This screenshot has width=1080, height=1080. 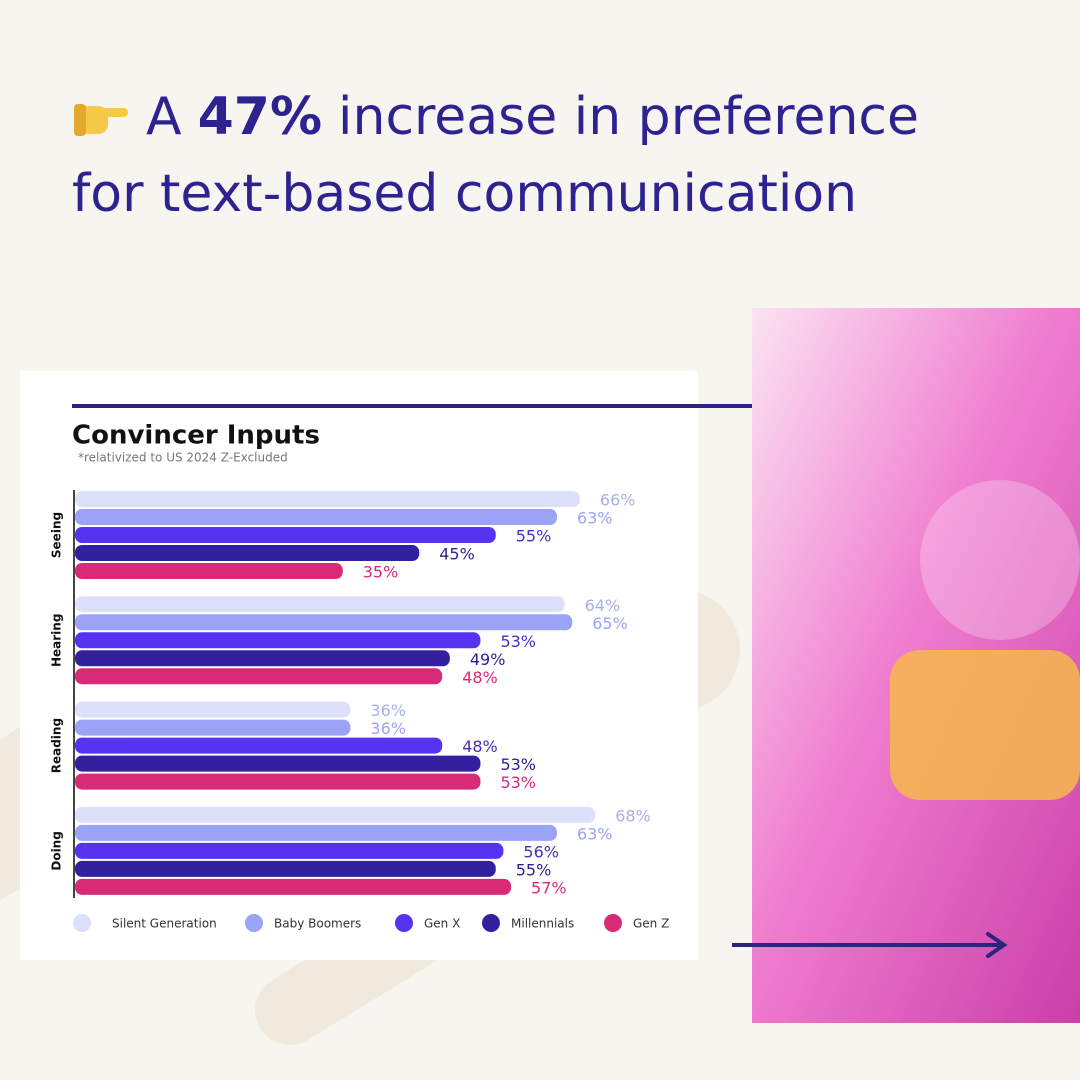 I want to click on legend-label: Gen Z, so click(x=651, y=924).